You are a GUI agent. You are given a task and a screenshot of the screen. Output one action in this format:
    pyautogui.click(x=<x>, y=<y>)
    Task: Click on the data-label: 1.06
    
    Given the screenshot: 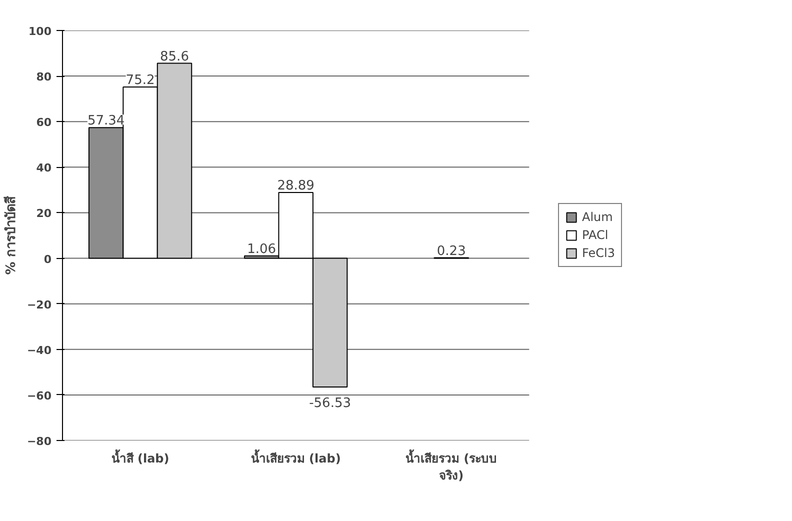 What is the action you would take?
    pyautogui.click(x=261, y=249)
    